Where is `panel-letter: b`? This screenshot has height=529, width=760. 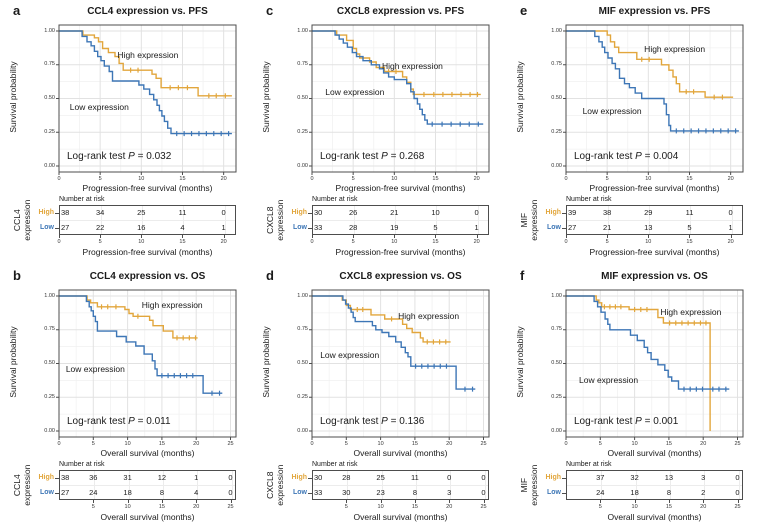
panel-letter: b is located at coordinates (17, 275).